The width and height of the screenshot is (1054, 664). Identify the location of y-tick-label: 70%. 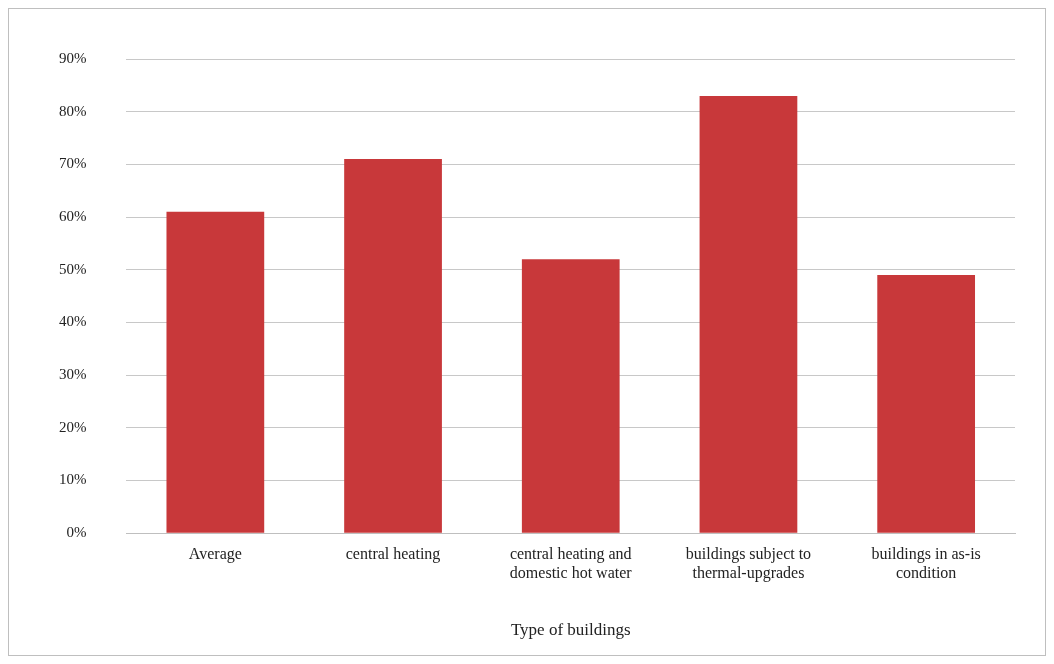
(73, 163).